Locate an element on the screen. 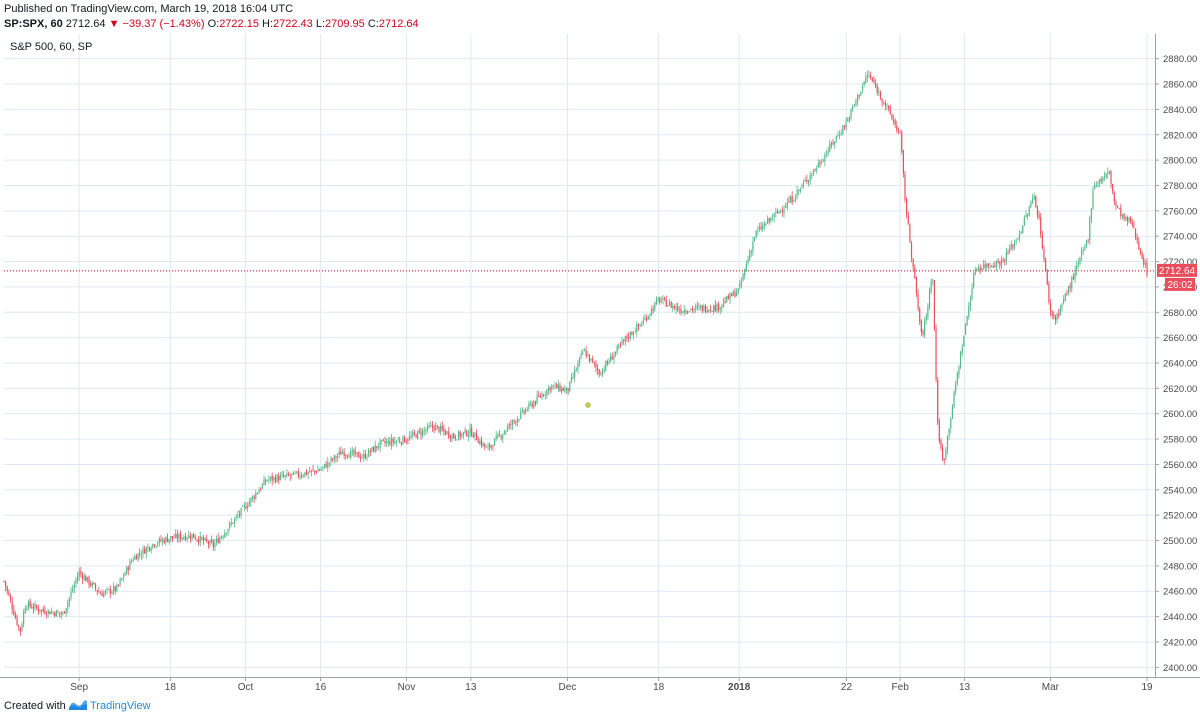 This screenshot has width=1200, height=720. time-tick-label: 22 is located at coordinates (847, 687).